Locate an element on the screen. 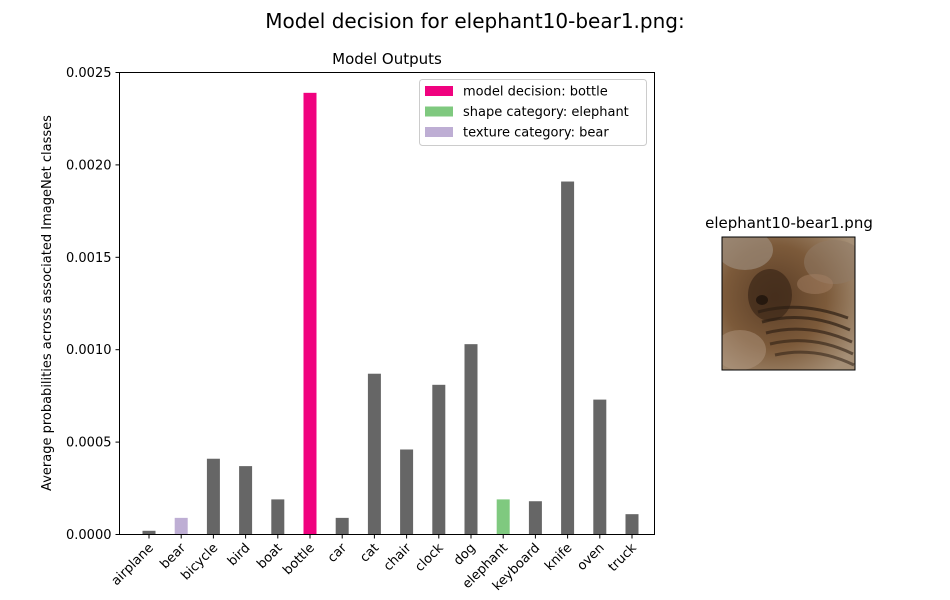  bar-bicycle is located at coordinates (213, 496).